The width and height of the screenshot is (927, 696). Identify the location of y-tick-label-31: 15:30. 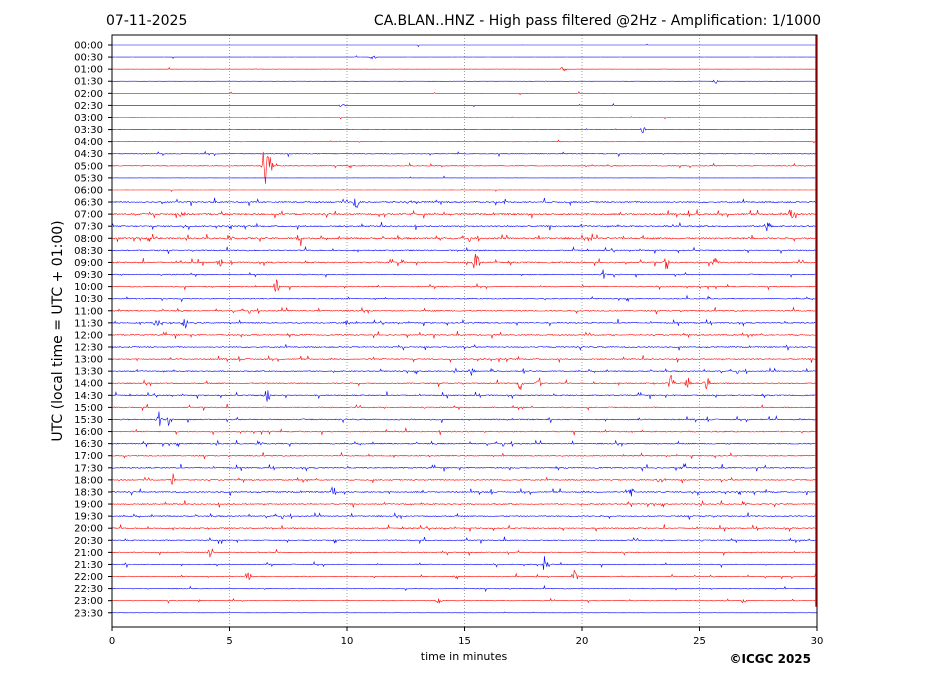
(88, 420).